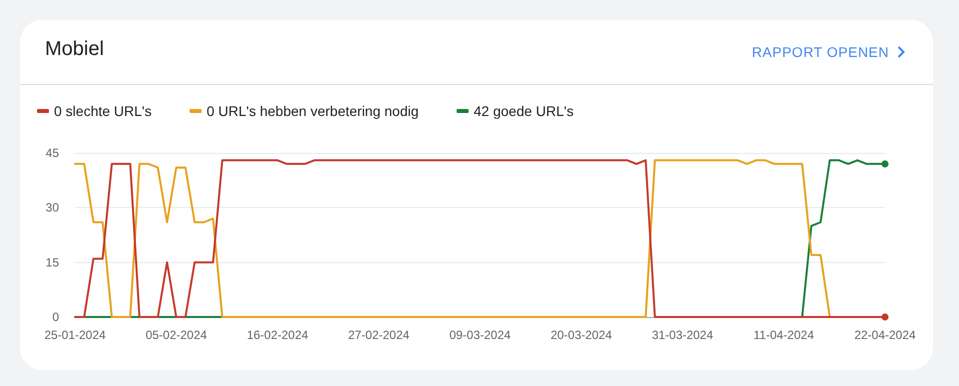 The image size is (959, 386). What do you see at coordinates (277, 335) in the screenshot?
I see `x-tick-label: 16-02-2024` at bounding box center [277, 335].